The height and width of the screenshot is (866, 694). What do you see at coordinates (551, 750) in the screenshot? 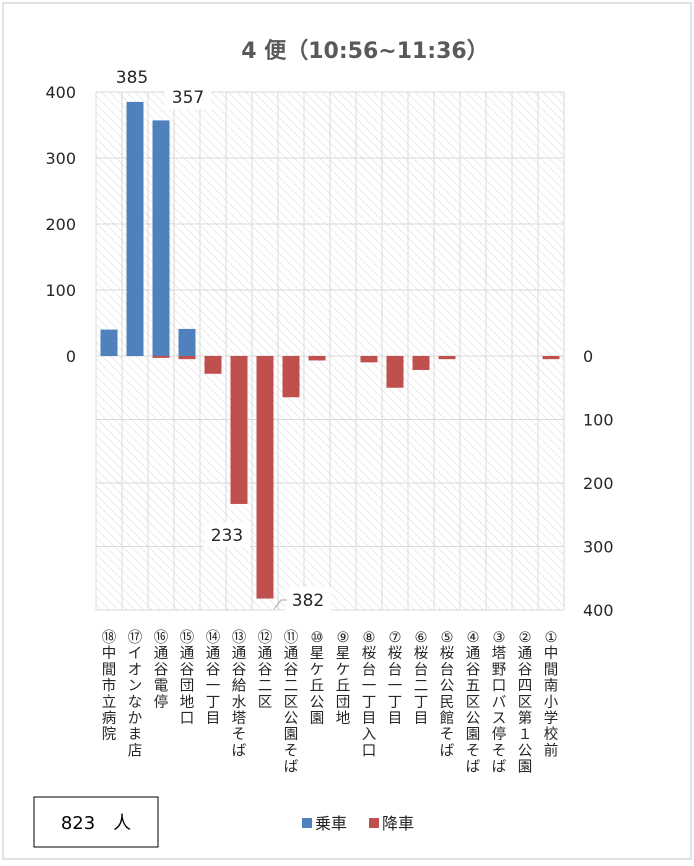
I see `category-label-char: 前` at bounding box center [551, 750].